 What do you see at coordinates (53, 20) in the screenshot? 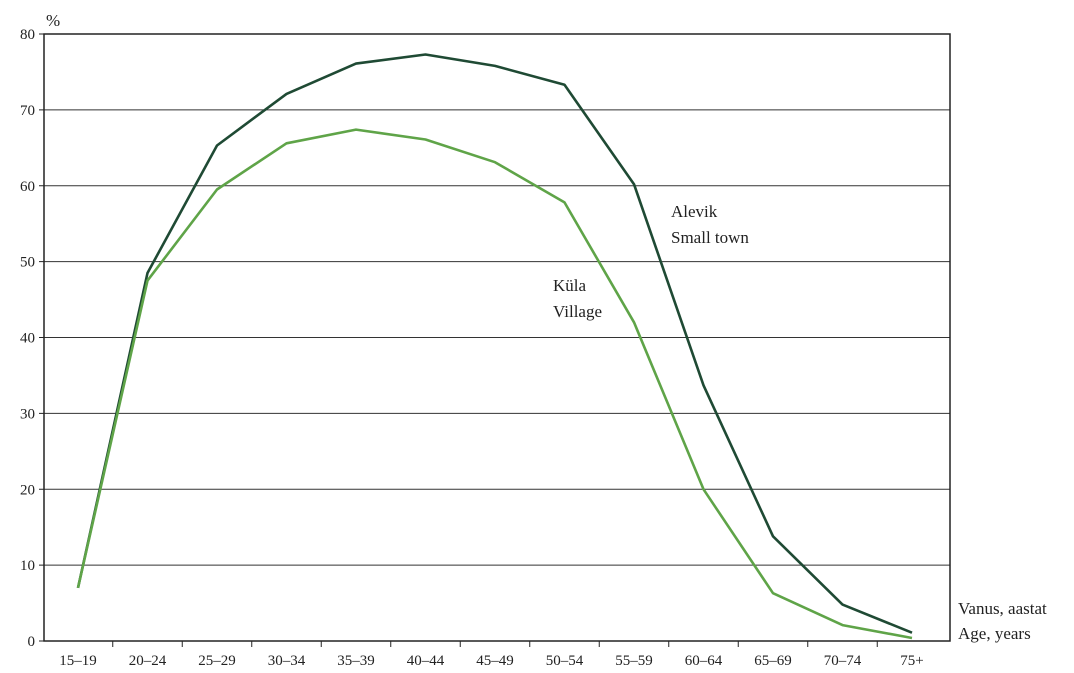
I see `y-axis-unit-label: %` at bounding box center [53, 20].